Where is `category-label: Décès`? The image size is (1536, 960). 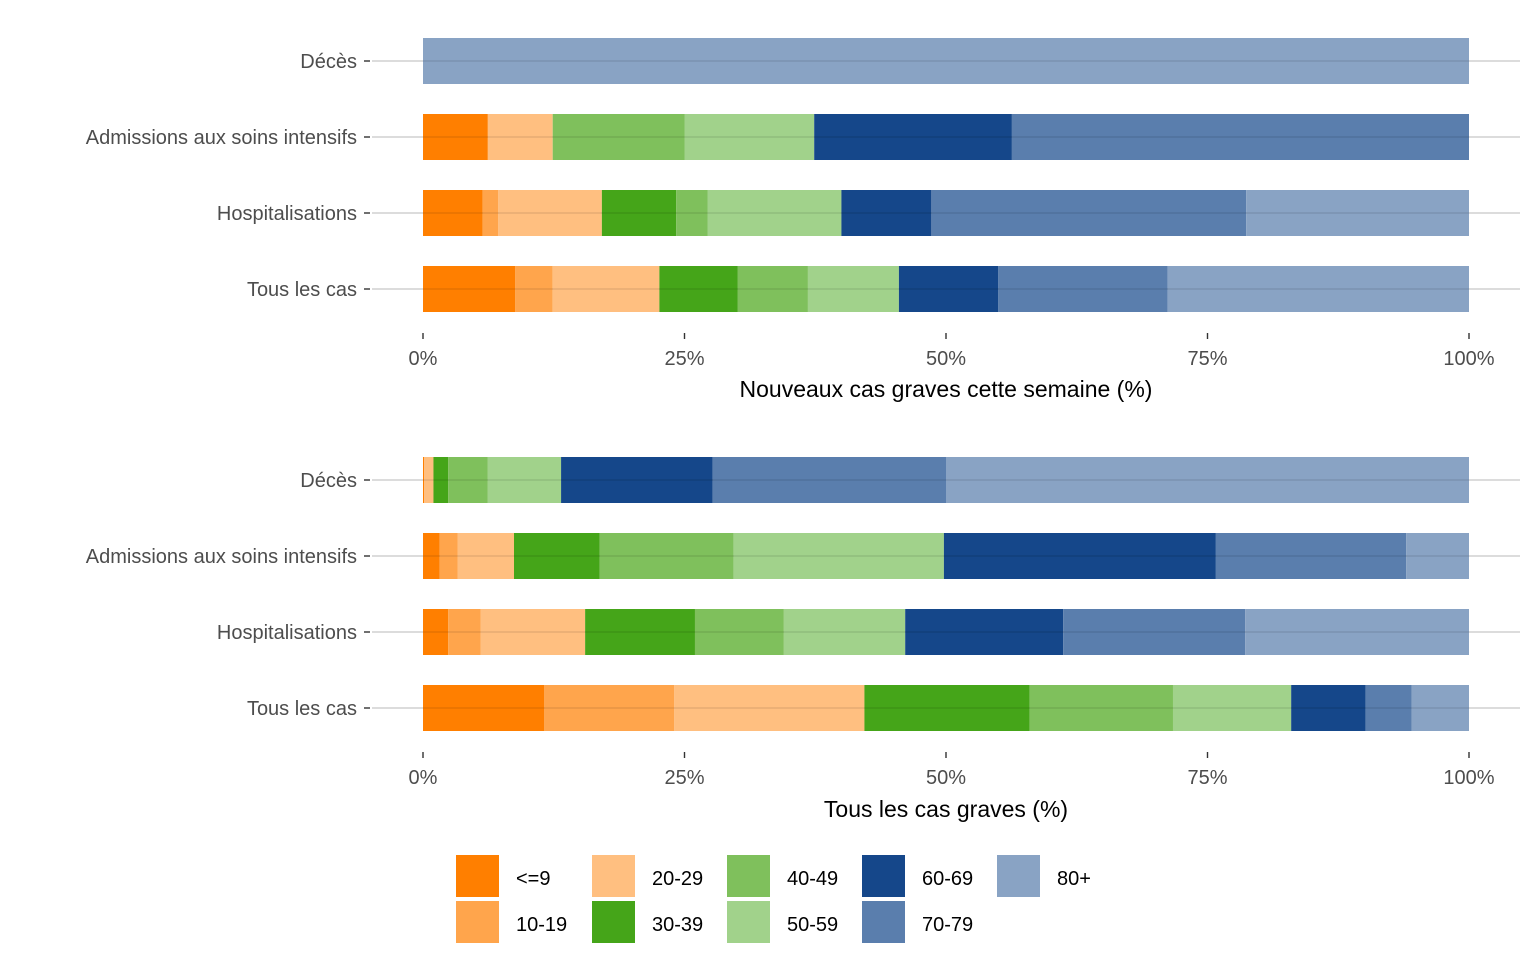 category-label: Décès is located at coordinates (328, 62).